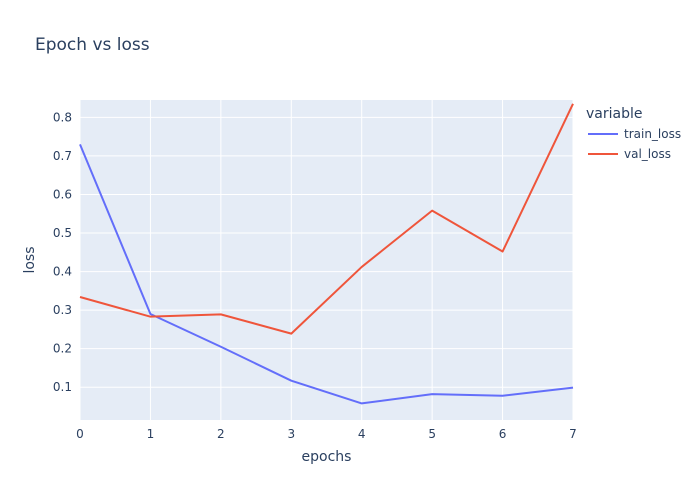  I want to click on y-tick-label-5: 0.6, so click(62, 194).